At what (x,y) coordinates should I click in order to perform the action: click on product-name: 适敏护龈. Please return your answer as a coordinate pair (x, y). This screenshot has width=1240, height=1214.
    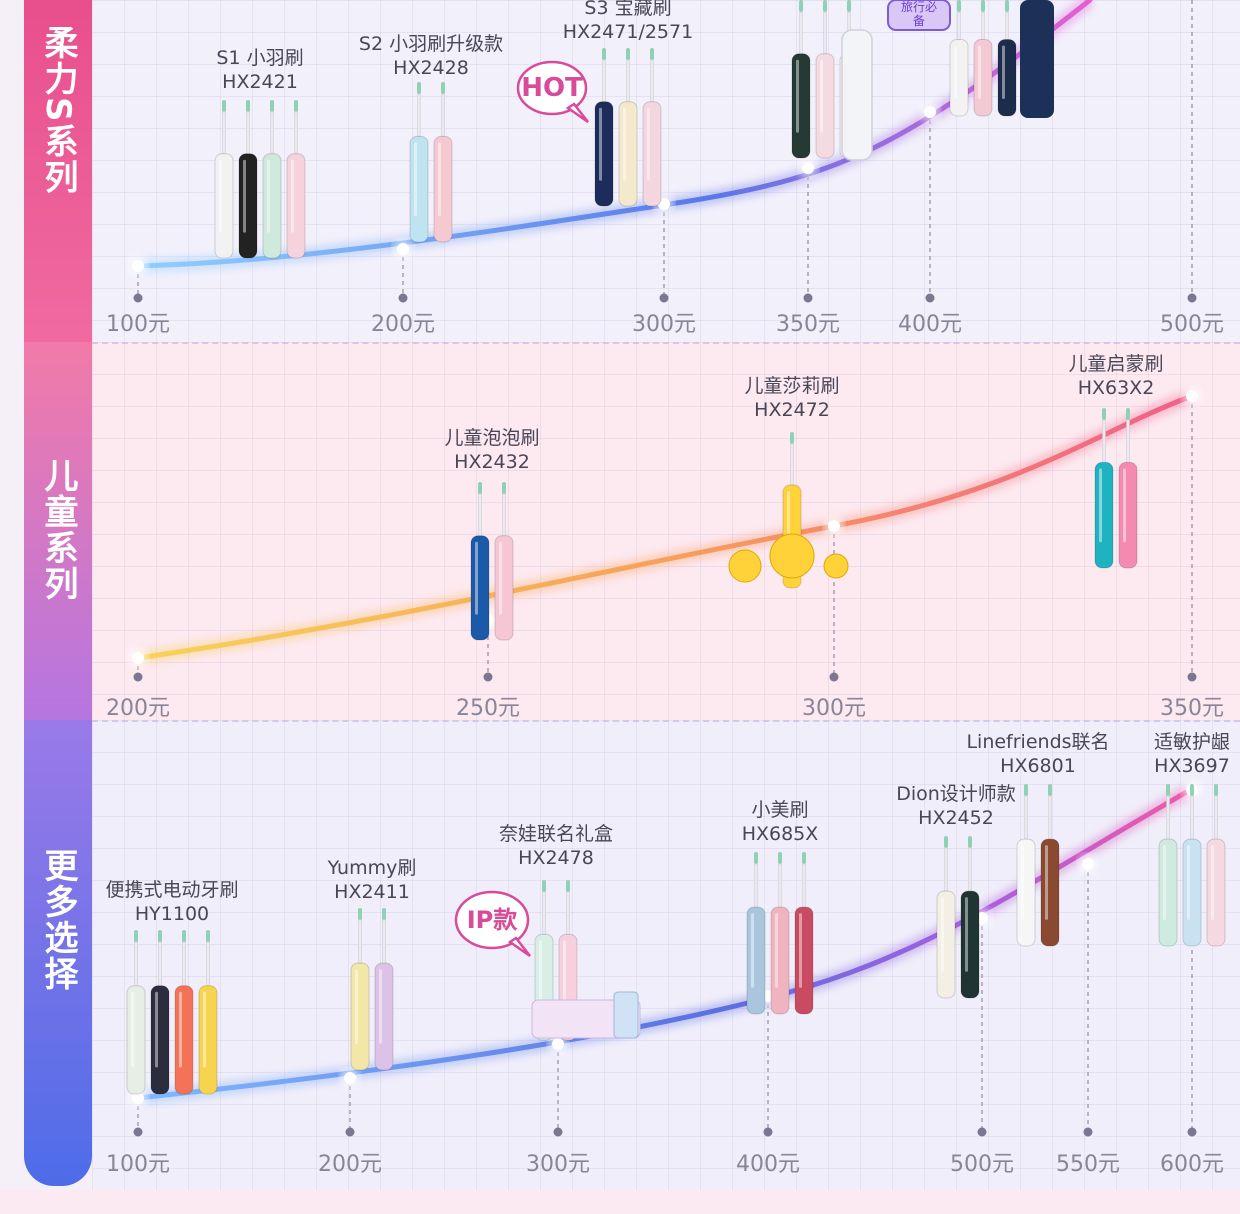
    Looking at the image, I should click on (1192, 742).